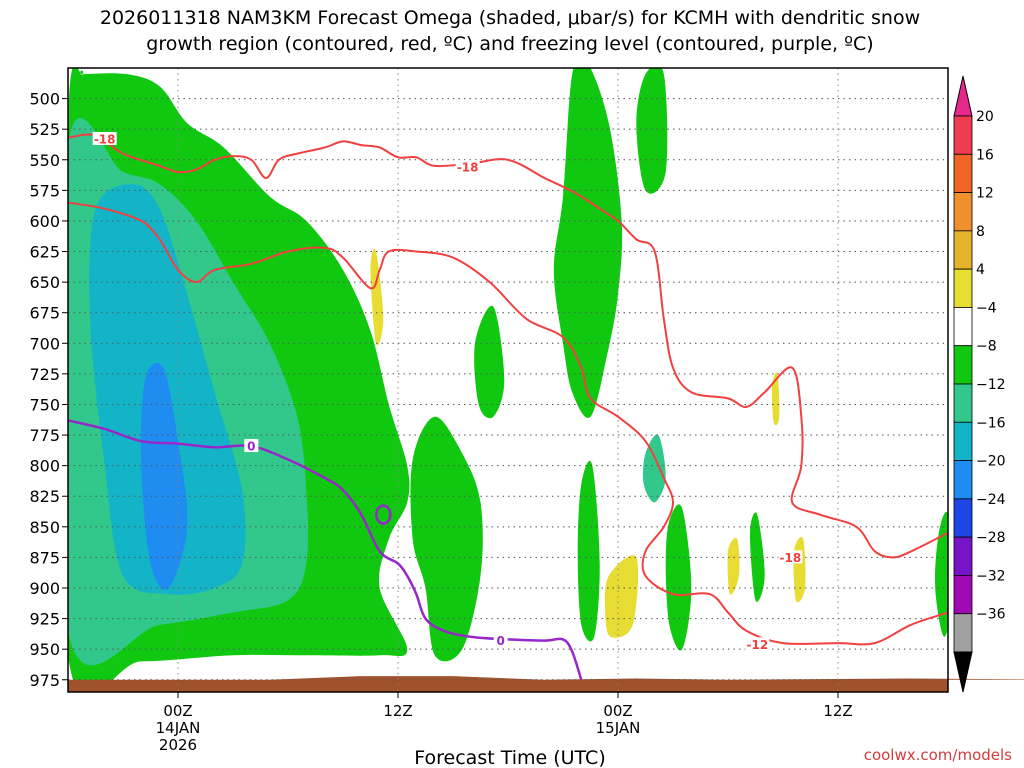  Describe the element at coordinates (509, 757) in the screenshot. I see `x-axis-label: Forecast Time (UTC)` at that location.